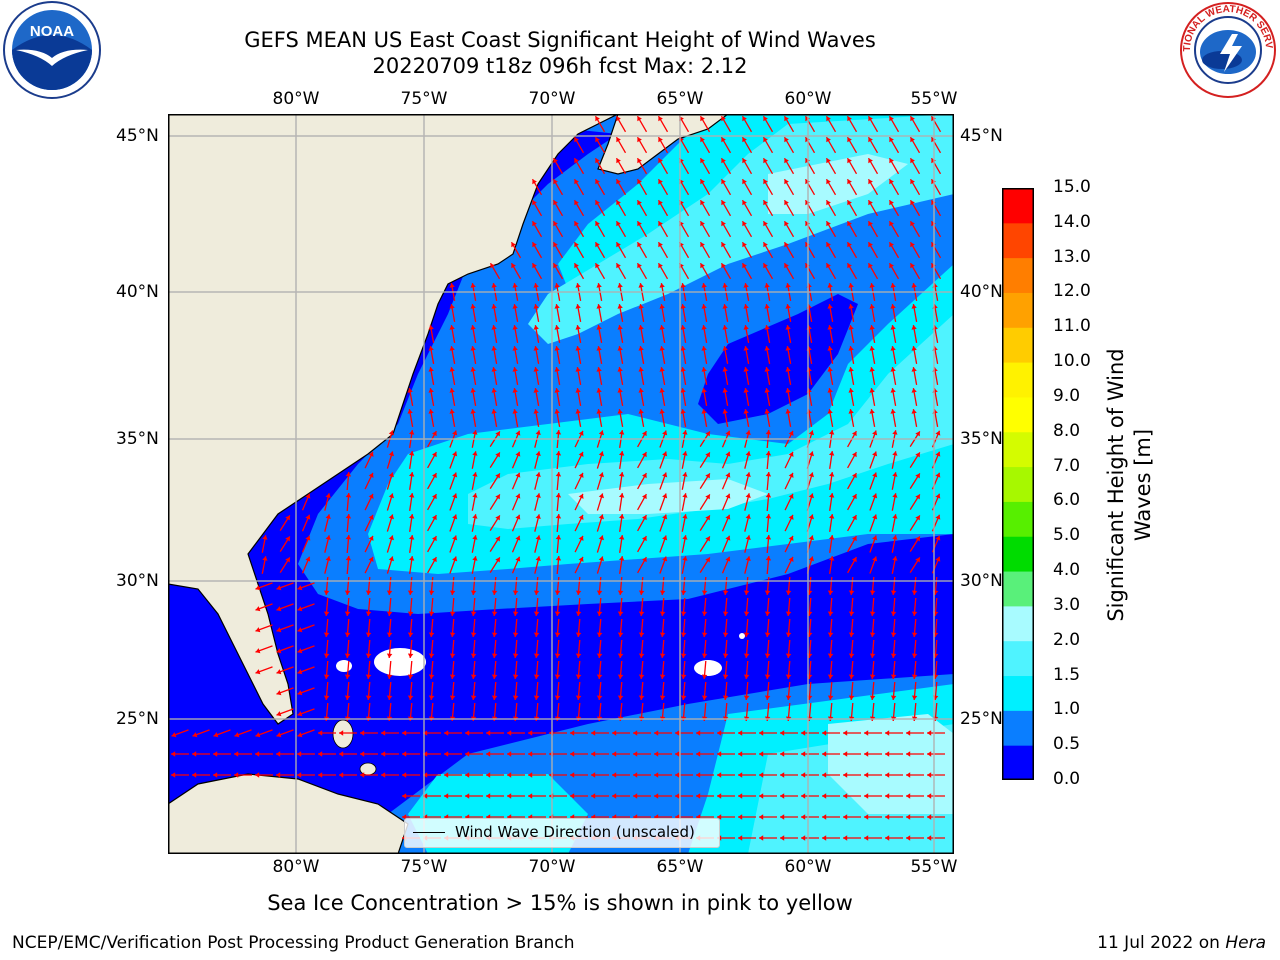 The width and height of the screenshot is (1280, 960). Describe the element at coordinates (934, 867) in the screenshot. I see `lon-label-bottom: 55°W` at that location.